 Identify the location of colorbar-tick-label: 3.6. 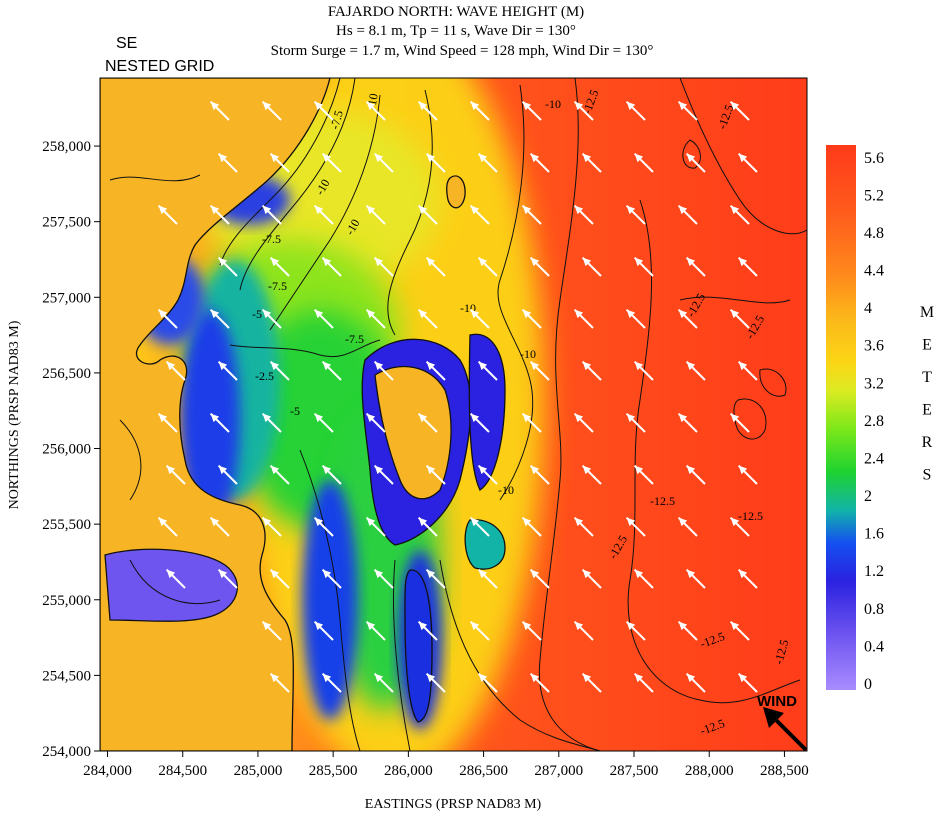
(874, 346).